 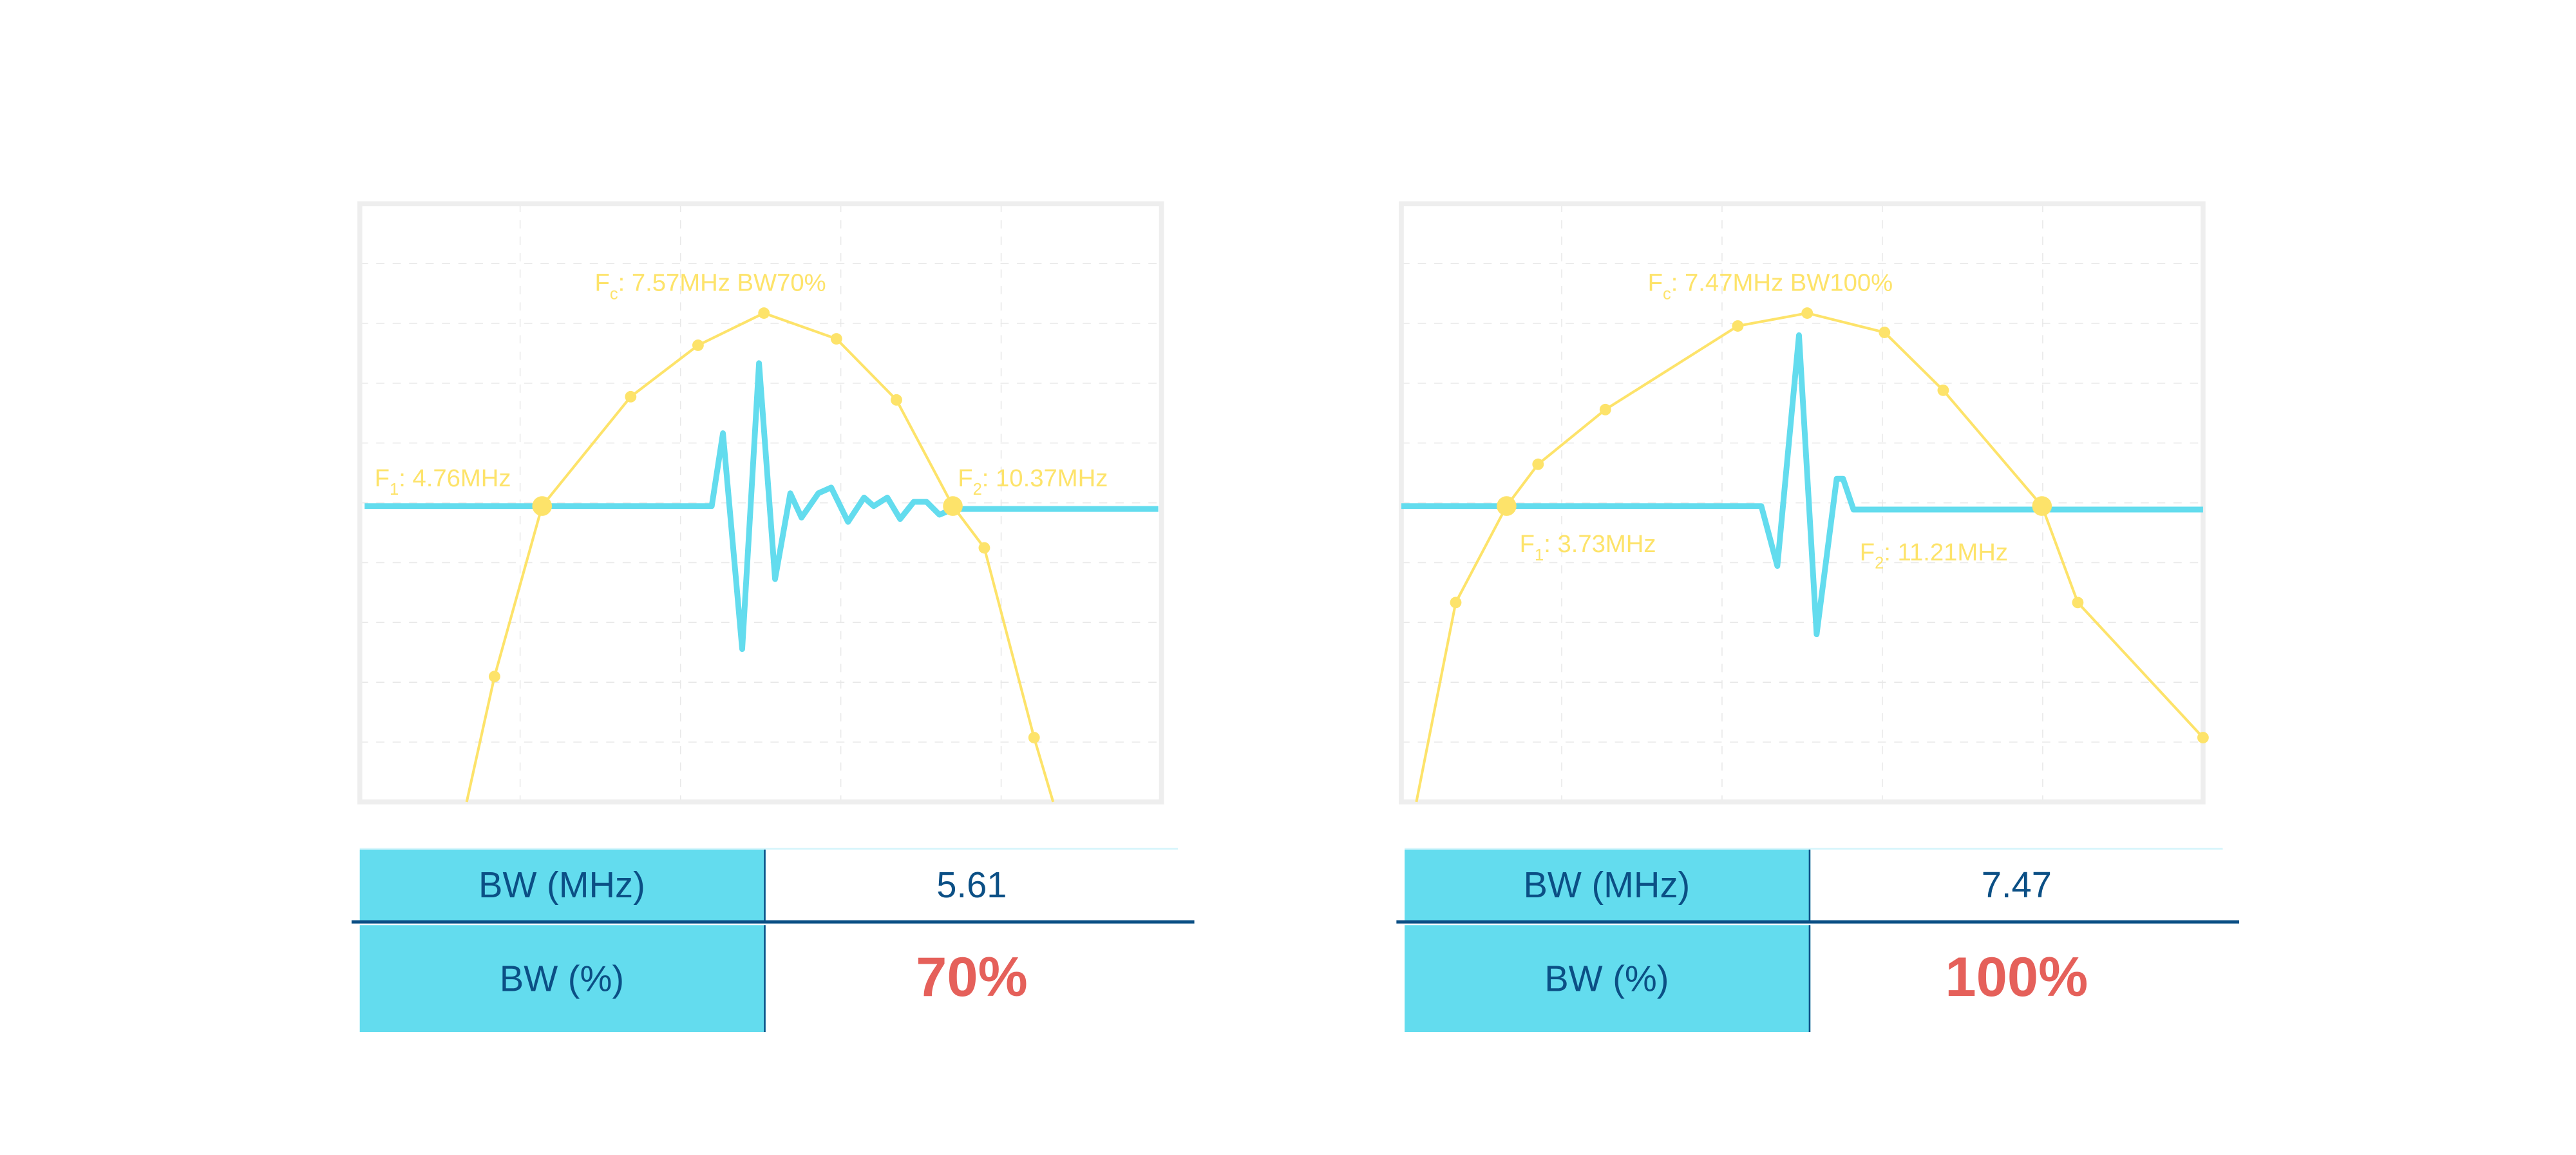 I want to click on f2-label: F2: 10.37MHz, so click(x=1033, y=481).